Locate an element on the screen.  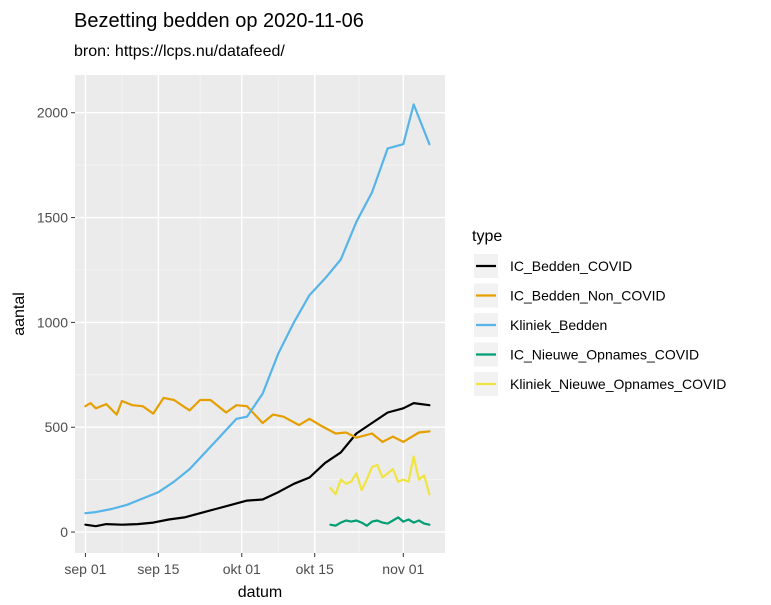
y-axis: 0 500 1000 1500 2000 is located at coordinates (56, 322).